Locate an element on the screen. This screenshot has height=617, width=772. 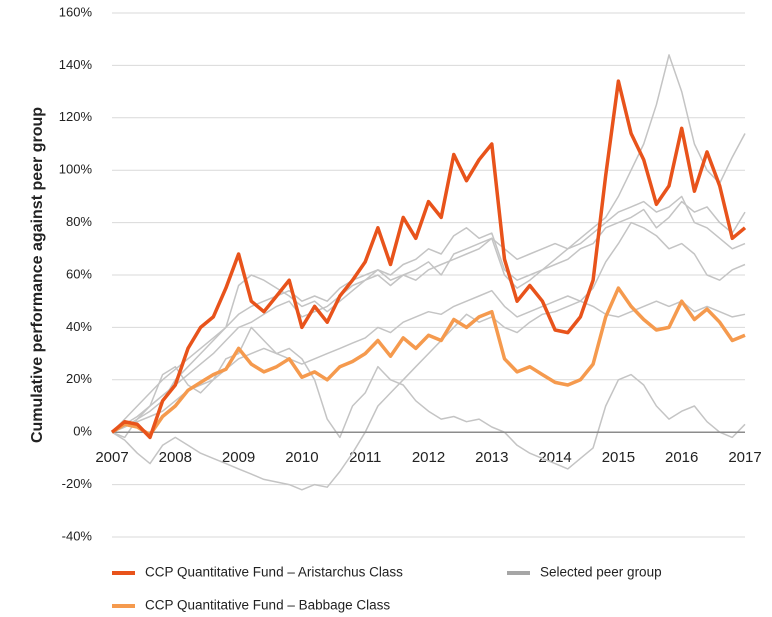
y-tick-label: 120% is located at coordinates (76, 116).